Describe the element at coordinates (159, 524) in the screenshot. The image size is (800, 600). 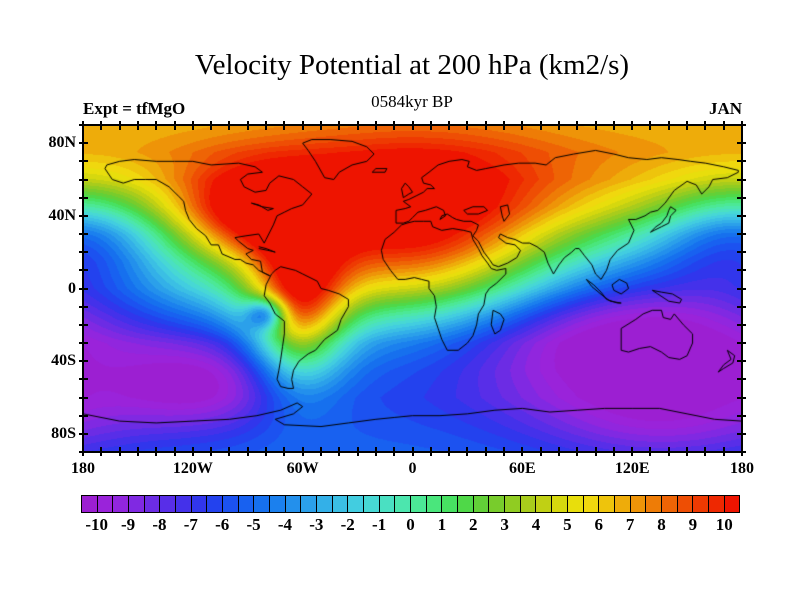
I see `colorbar-label--8: -8` at that location.